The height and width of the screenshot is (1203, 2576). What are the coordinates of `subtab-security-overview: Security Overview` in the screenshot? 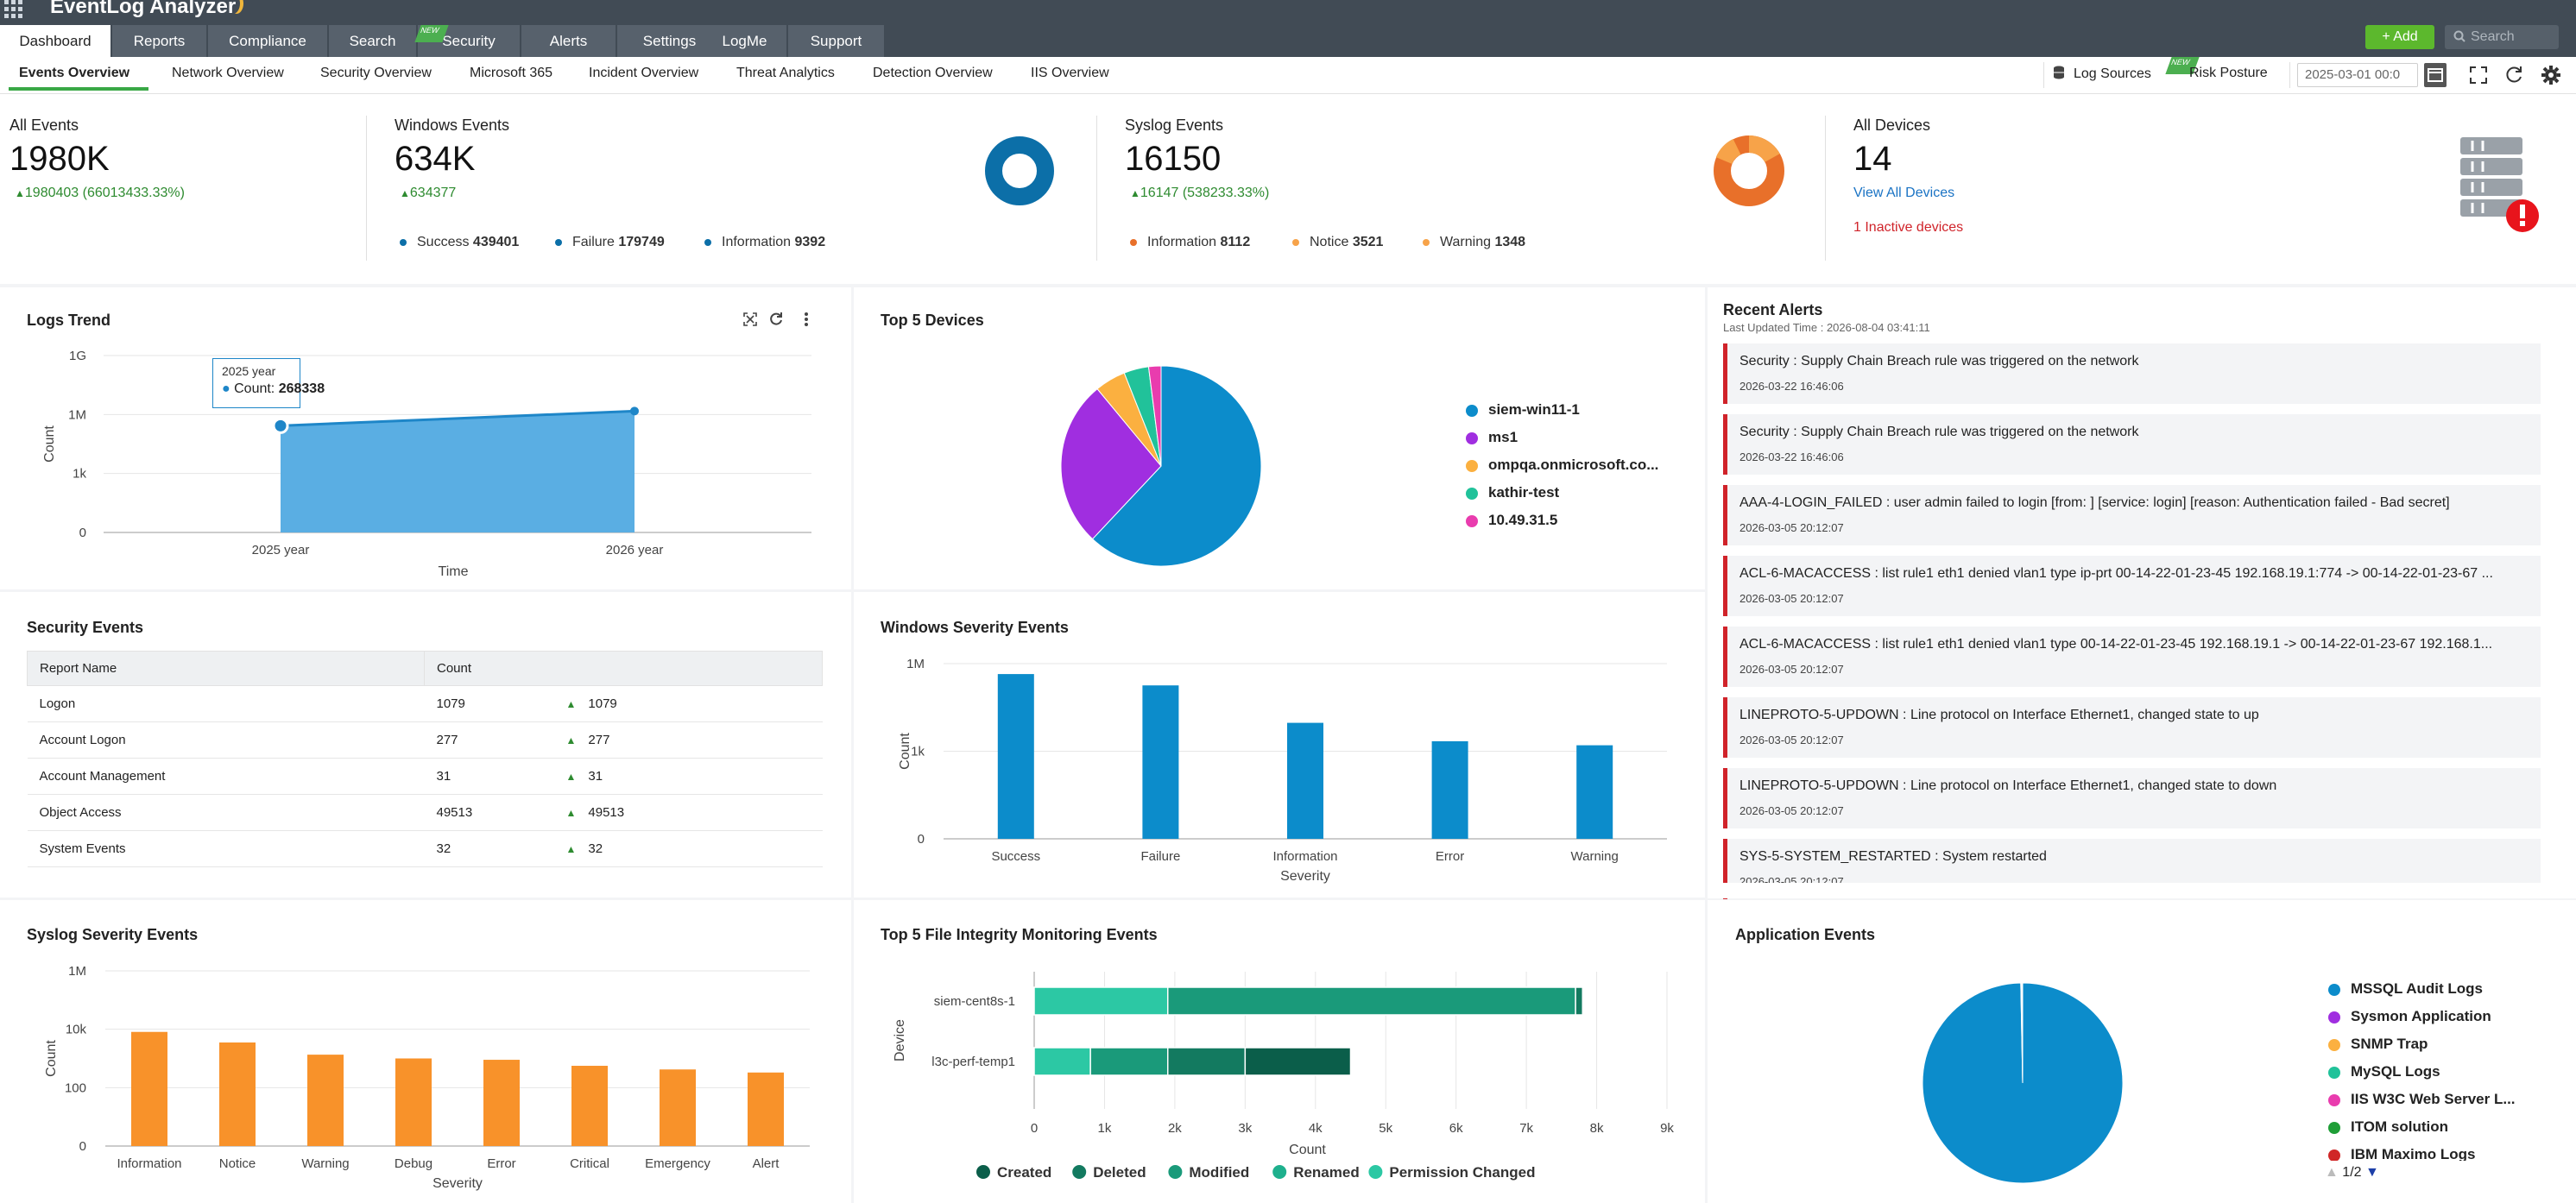 It's located at (376, 73).